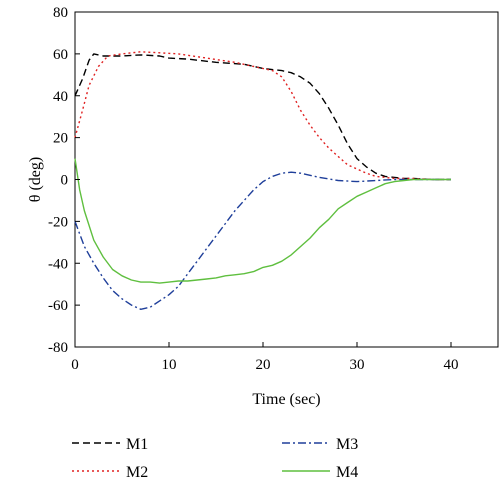  I want to click on x-axis: 0 10 20 30 40, so click(265, 357).